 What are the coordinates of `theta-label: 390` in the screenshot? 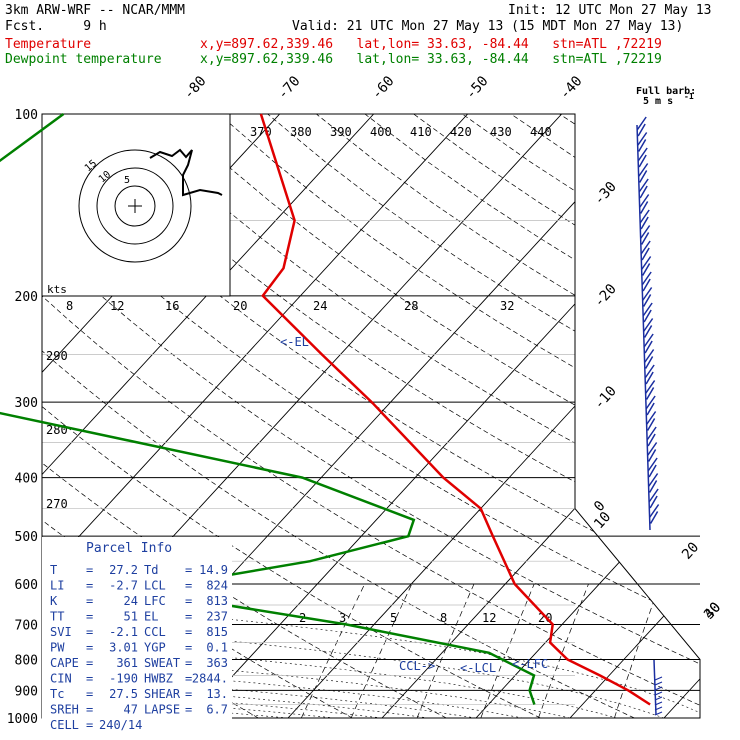 It's located at (341, 132).